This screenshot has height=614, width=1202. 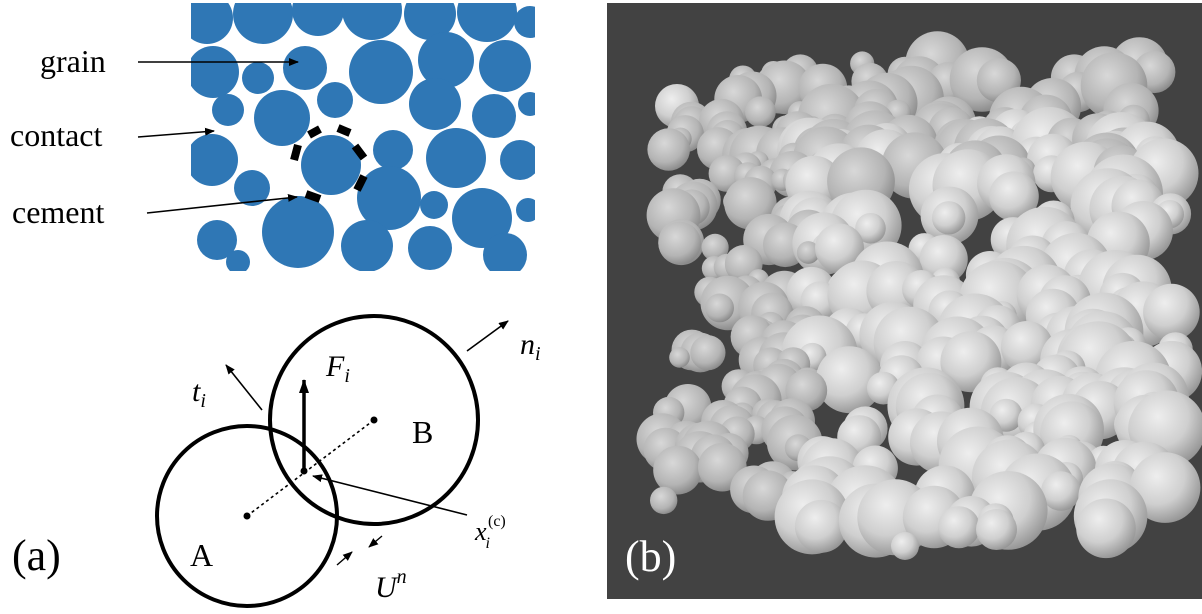 What do you see at coordinates (203, 401) in the screenshot?
I see `tangent-subscript: i` at bounding box center [203, 401].